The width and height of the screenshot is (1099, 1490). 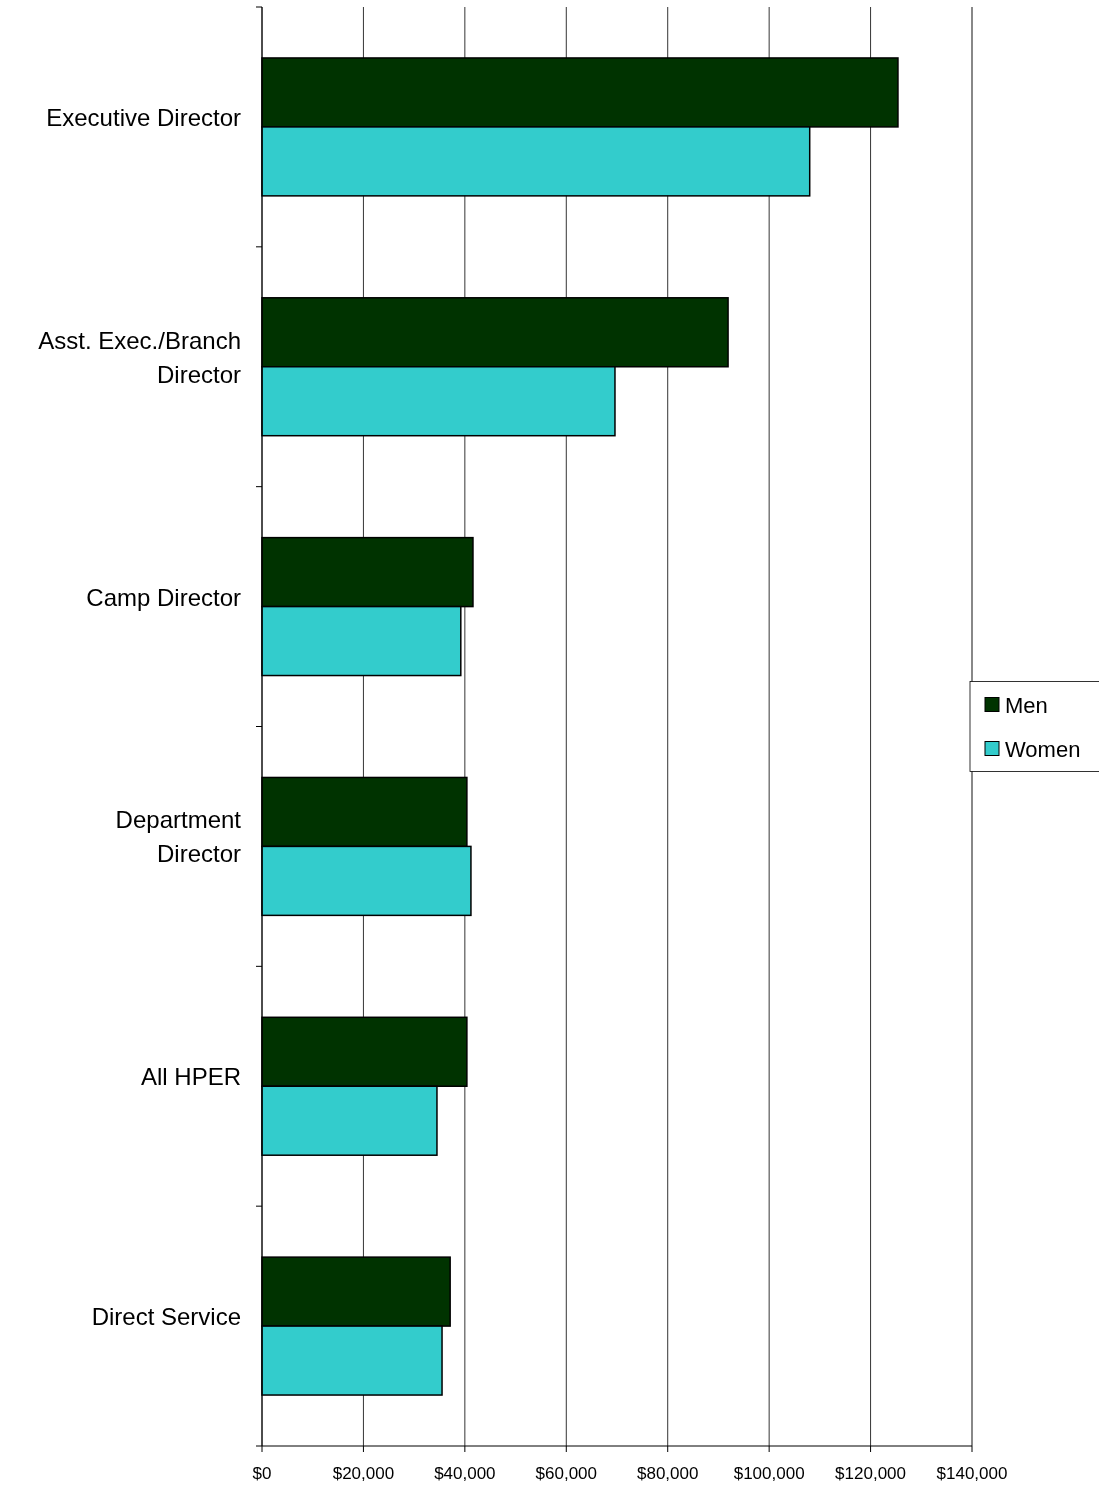 I want to click on x-tick-label: $60,000, so click(x=566, y=1473).